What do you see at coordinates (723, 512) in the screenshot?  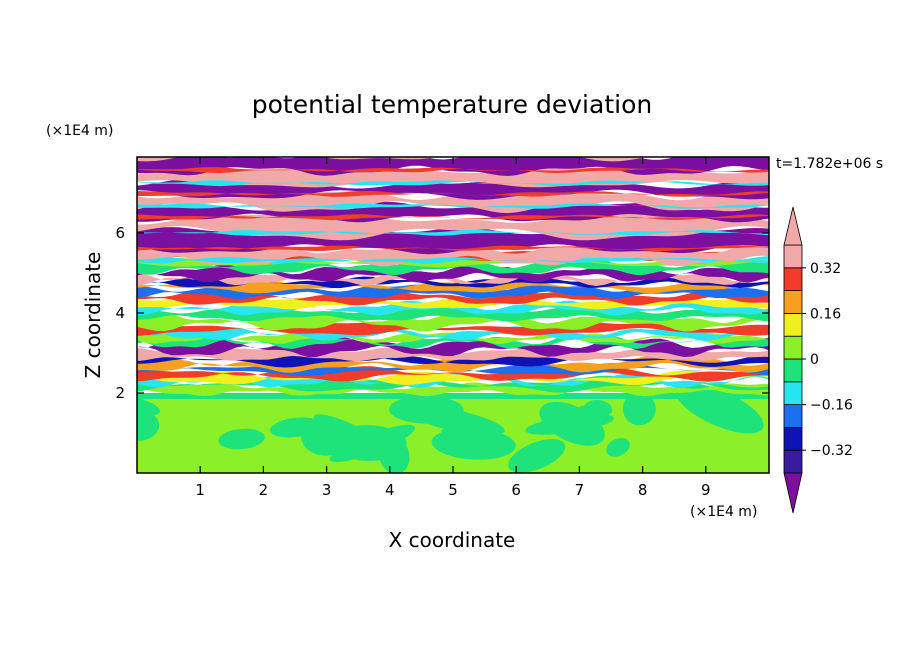 I see `x-unit-label: (×1E4 m)` at bounding box center [723, 512].